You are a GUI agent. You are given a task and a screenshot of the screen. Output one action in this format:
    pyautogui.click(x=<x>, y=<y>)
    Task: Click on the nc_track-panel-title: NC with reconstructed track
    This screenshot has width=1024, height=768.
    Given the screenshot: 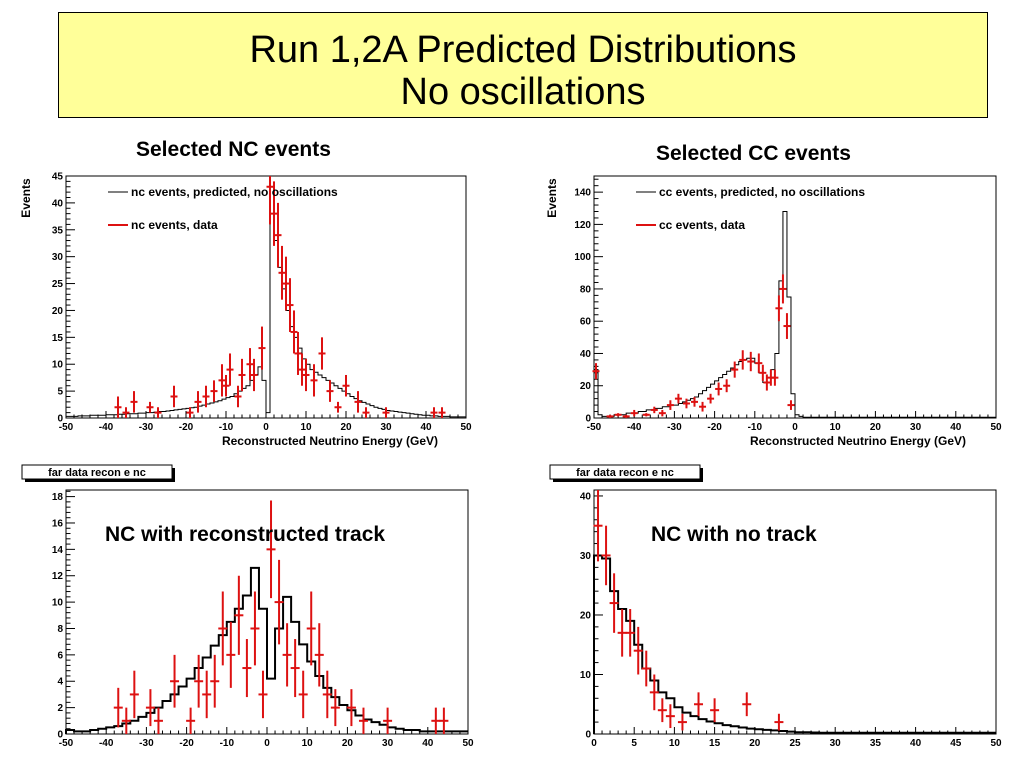 What is the action you would take?
    pyautogui.click(x=245, y=534)
    